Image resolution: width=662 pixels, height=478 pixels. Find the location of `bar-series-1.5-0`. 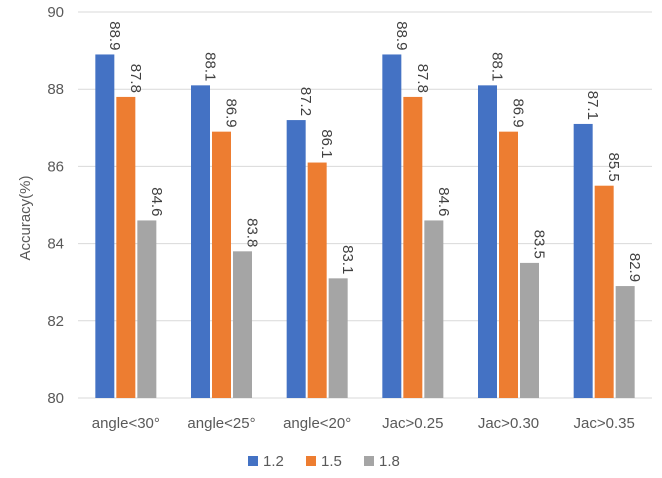

bar-series-1.5-0 is located at coordinates (126, 247).